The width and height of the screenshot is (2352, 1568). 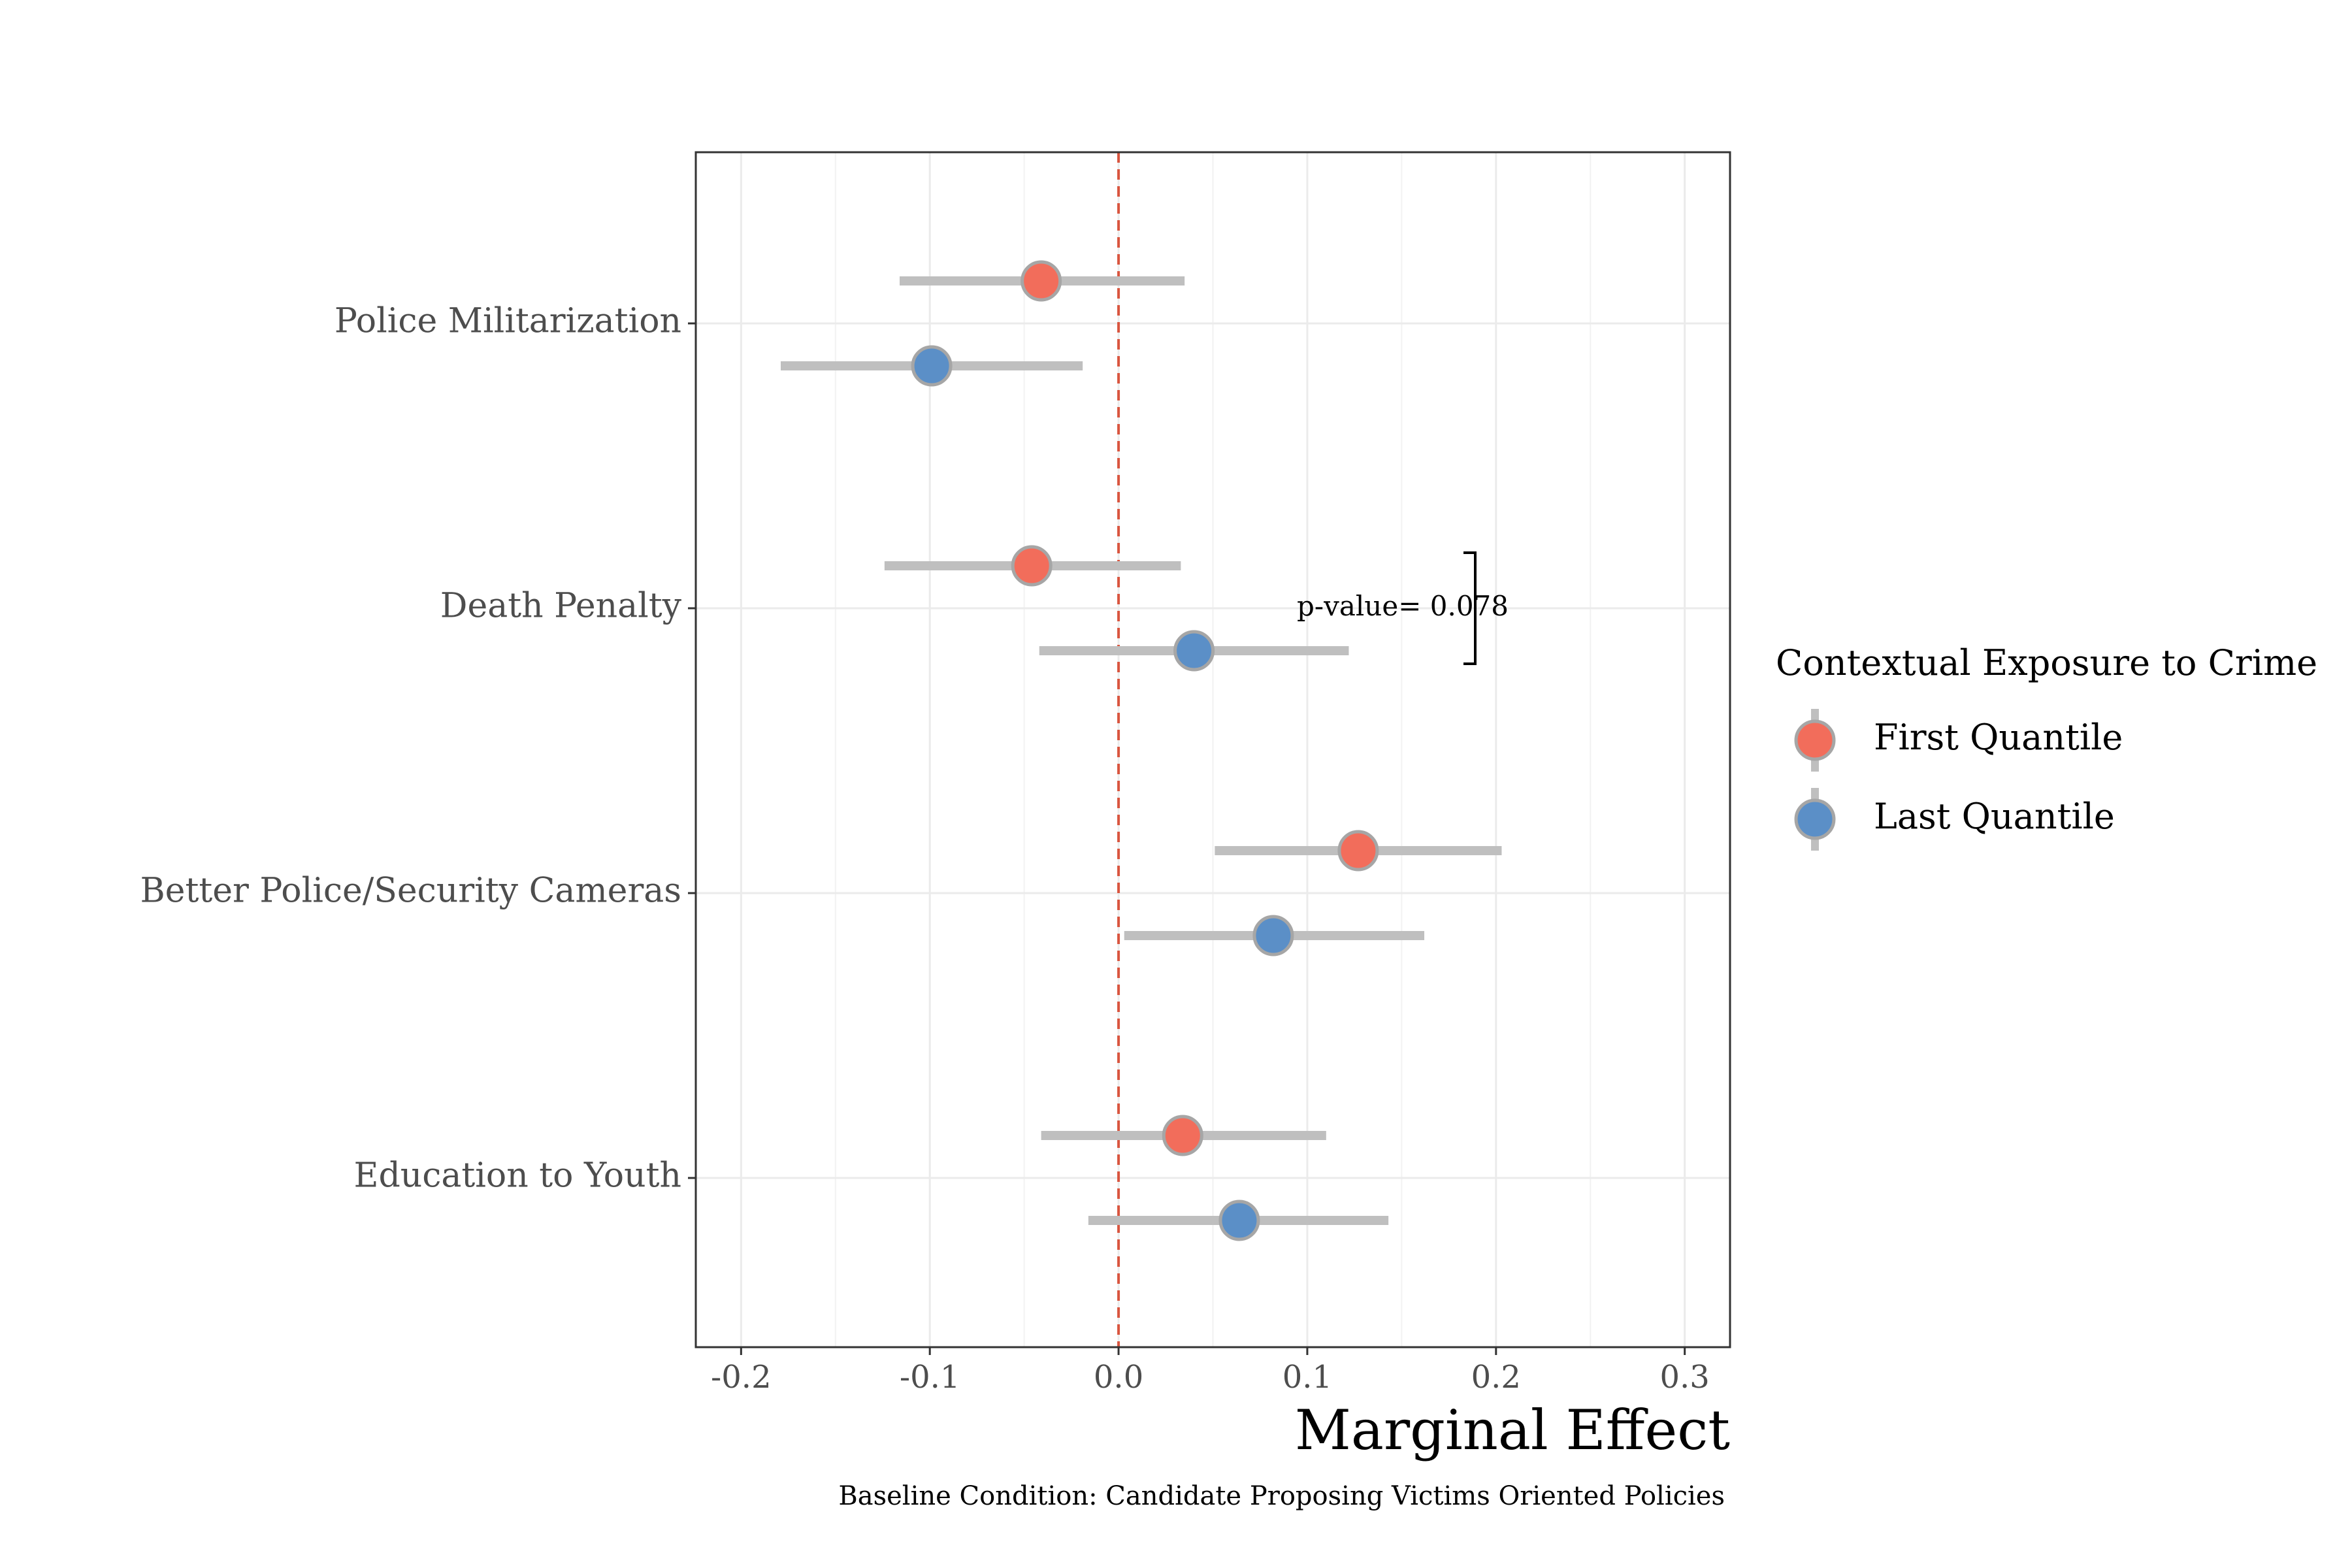 I want to click on x-tick-label: 0.1, so click(x=1307, y=1377).